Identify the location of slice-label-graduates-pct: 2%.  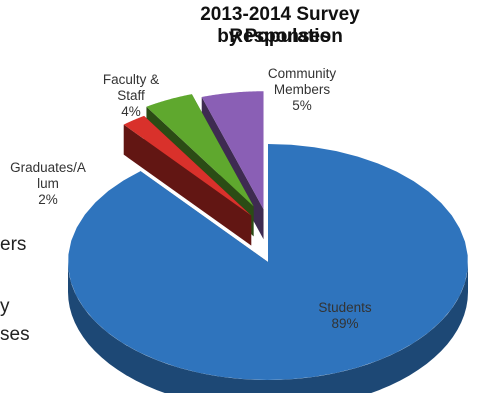
(48, 199).